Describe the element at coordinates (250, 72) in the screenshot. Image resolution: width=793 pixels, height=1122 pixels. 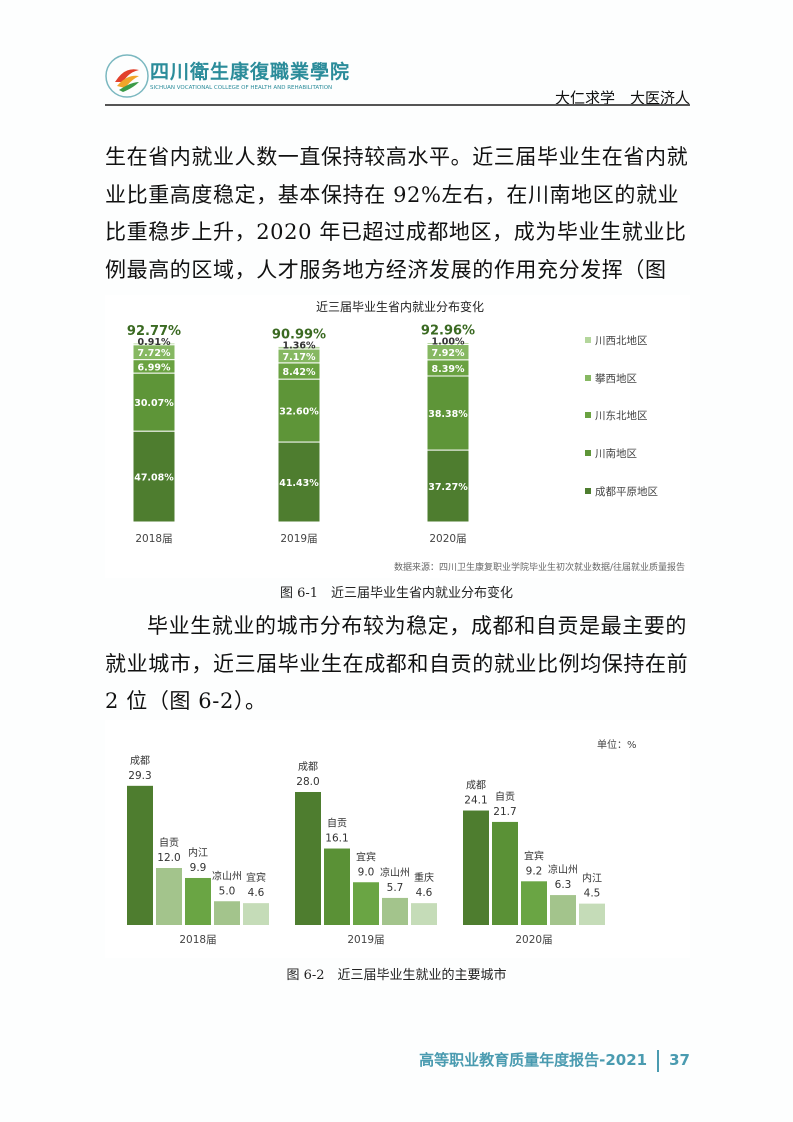
I see `logo-name: 四川衛生康復職業學院` at that location.